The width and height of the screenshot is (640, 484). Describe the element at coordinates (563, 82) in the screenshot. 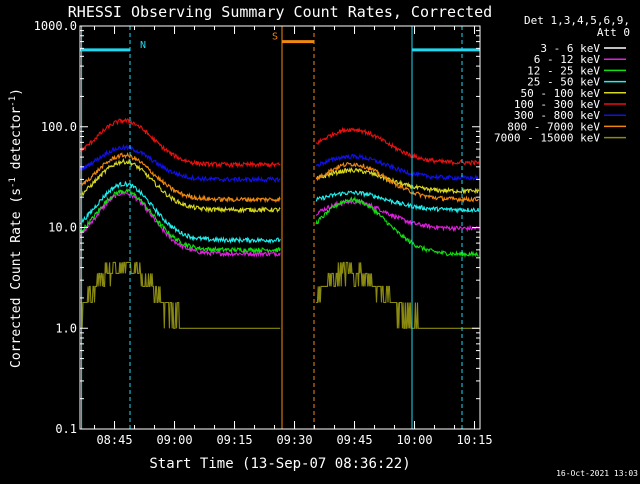

I see `legend-label-4: 25 - 50 keV` at that location.